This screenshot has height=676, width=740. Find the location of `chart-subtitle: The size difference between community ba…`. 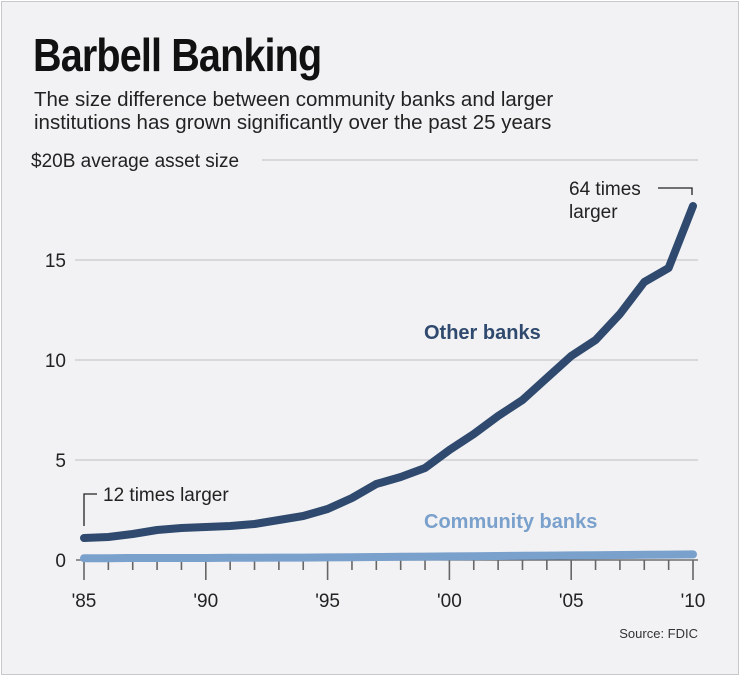

chart-subtitle: The size difference between community ba… is located at coordinates (384, 111).